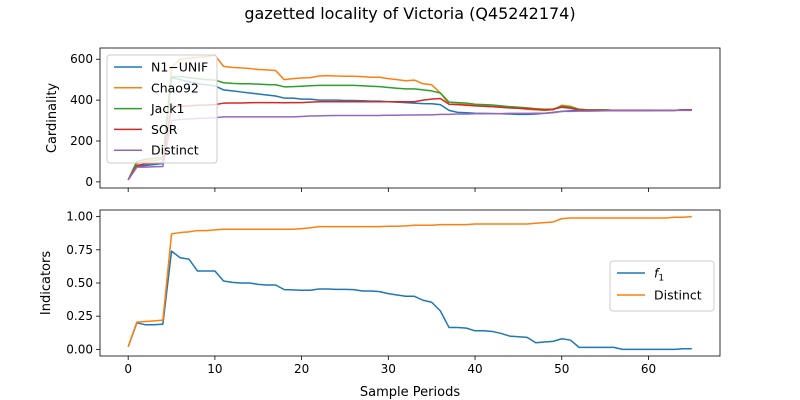 The height and width of the screenshot is (400, 800). I want to click on legend-label: SOR, so click(164, 129).